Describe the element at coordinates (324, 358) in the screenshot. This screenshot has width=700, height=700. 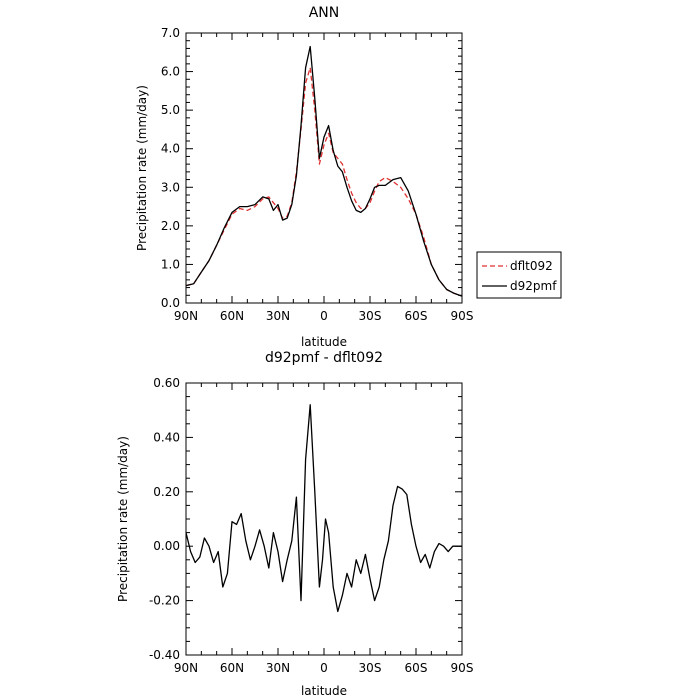
I see `chart-title: d92pmf - dflt092` at that location.